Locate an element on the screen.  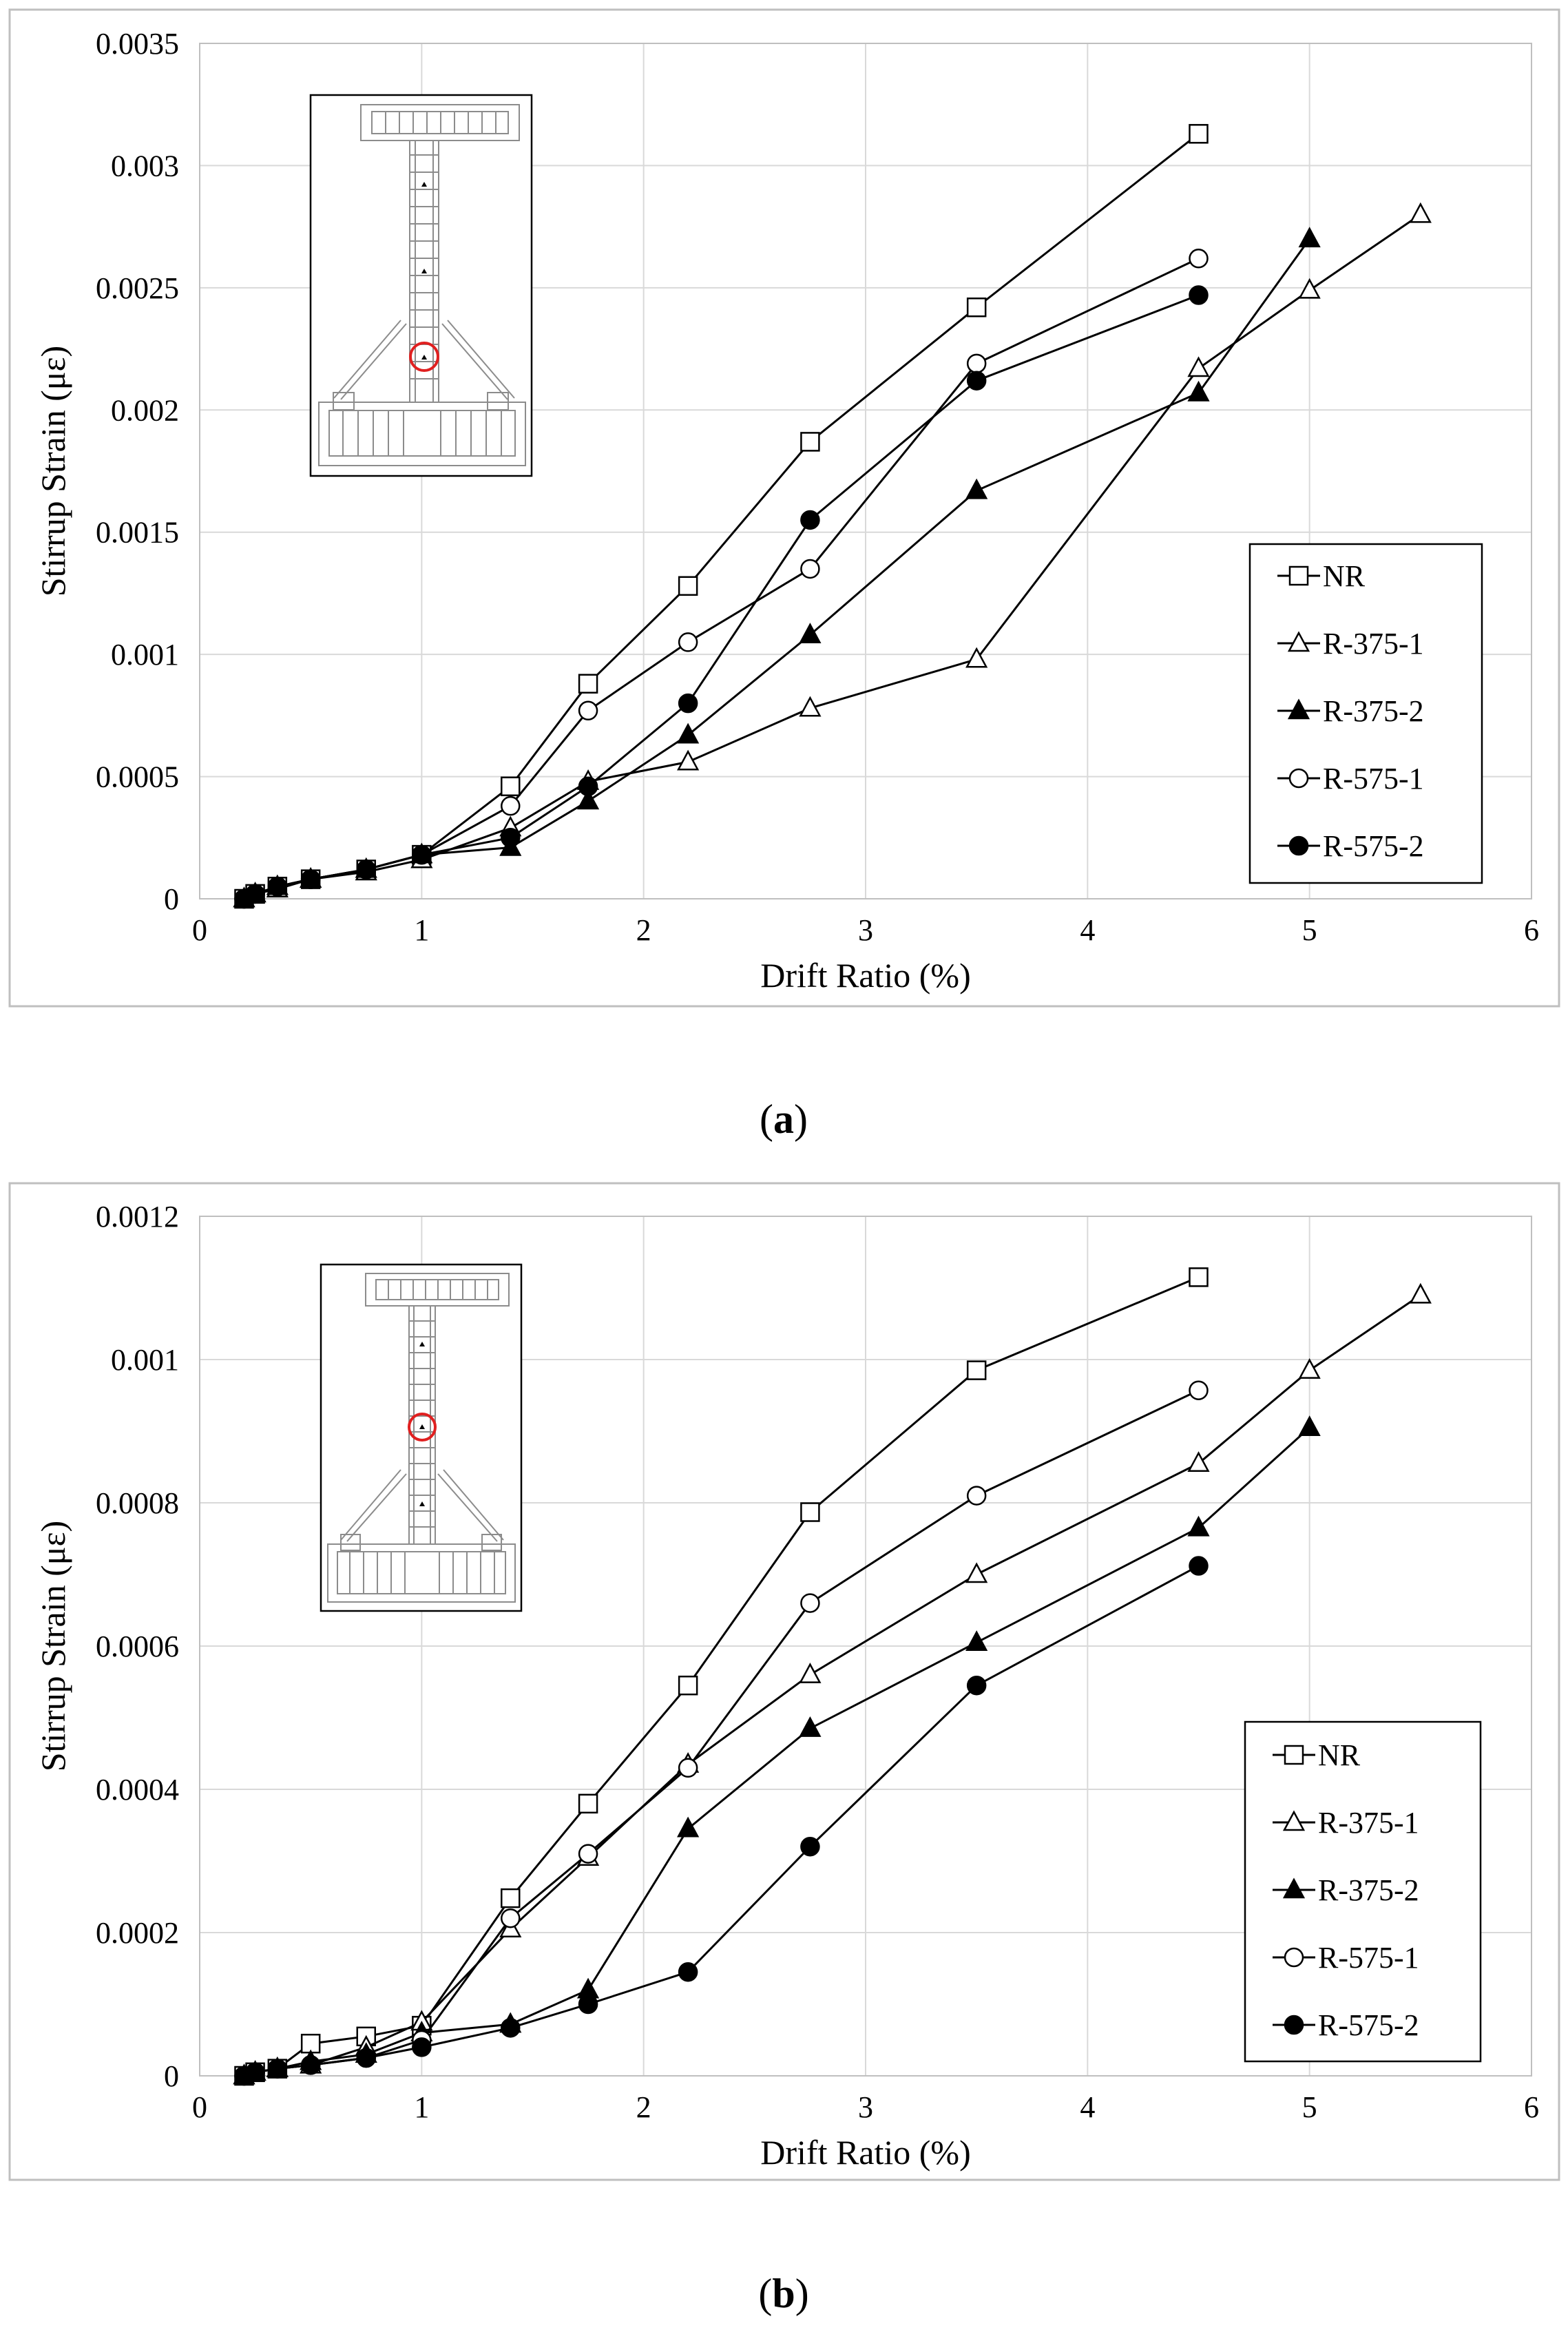
panel-a-y-tick-label: 0.0035 is located at coordinates (137, 44).